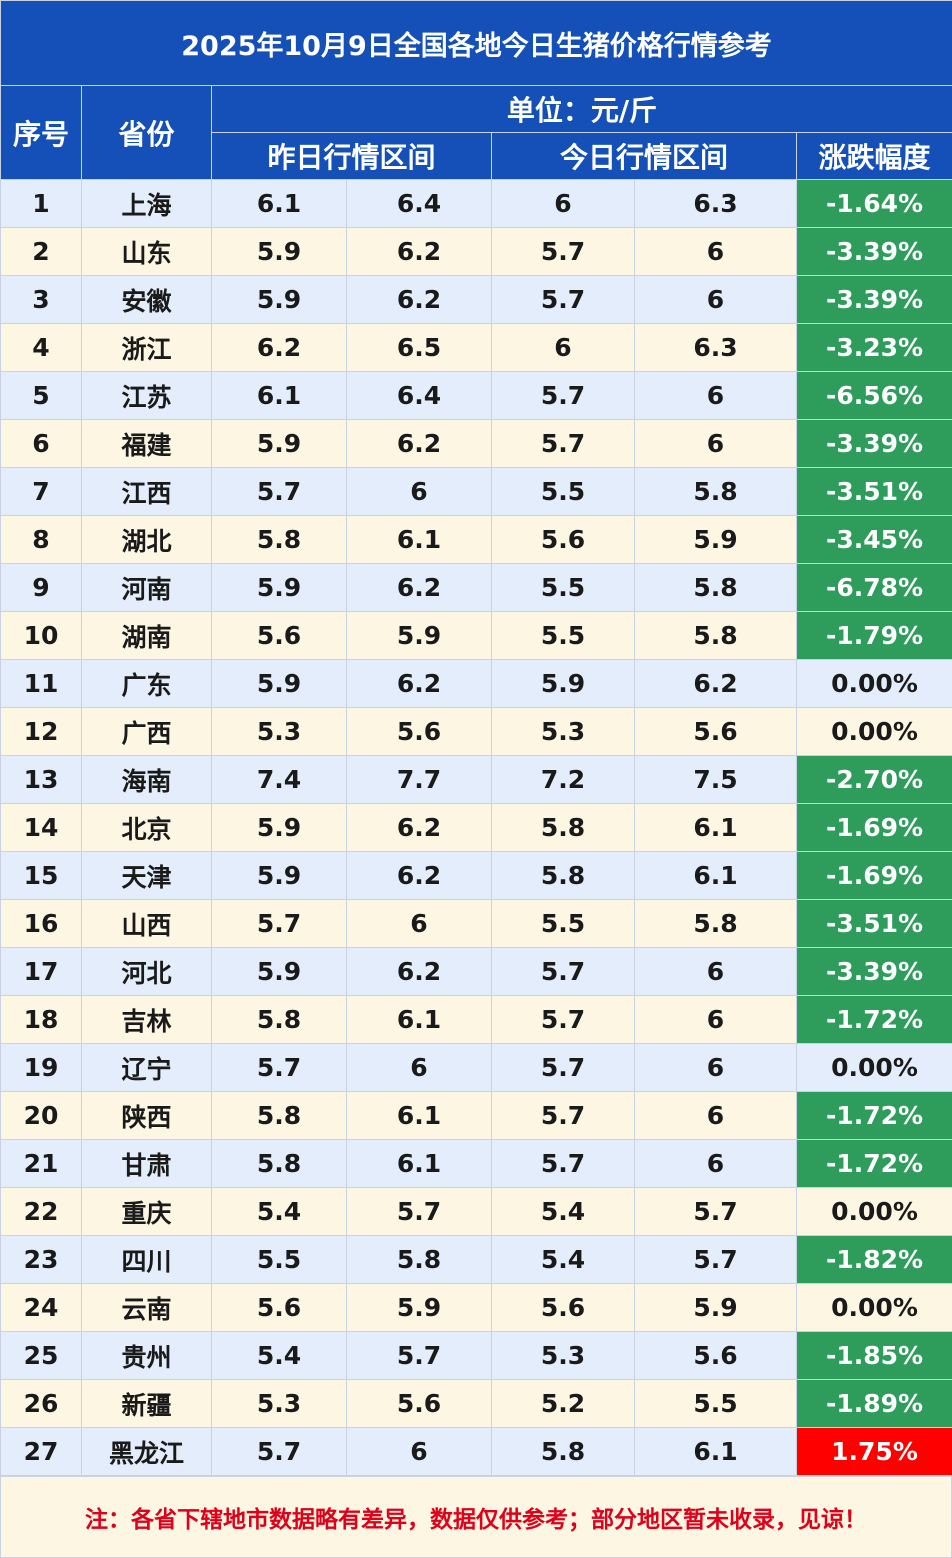 Image resolution: width=952 pixels, height=1558 pixels. What do you see at coordinates (41, 732) in the screenshot?
I see `cell-seq: 12` at bounding box center [41, 732].